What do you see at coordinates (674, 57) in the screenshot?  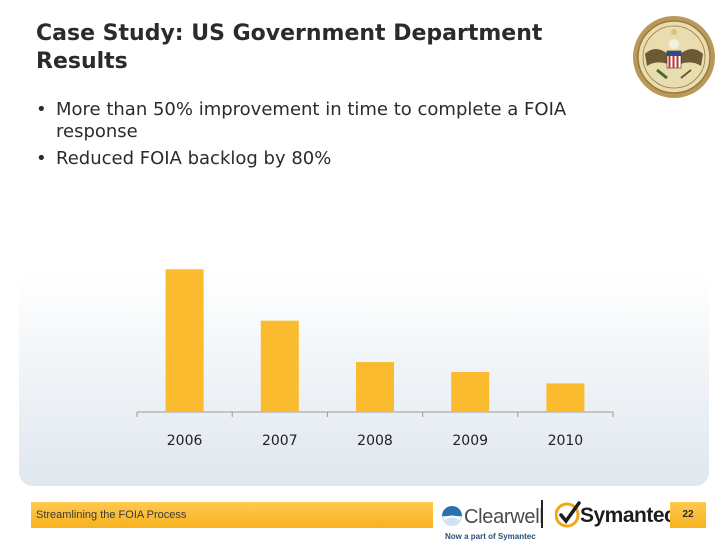 I see `great-seal-icon` at bounding box center [674, 57].